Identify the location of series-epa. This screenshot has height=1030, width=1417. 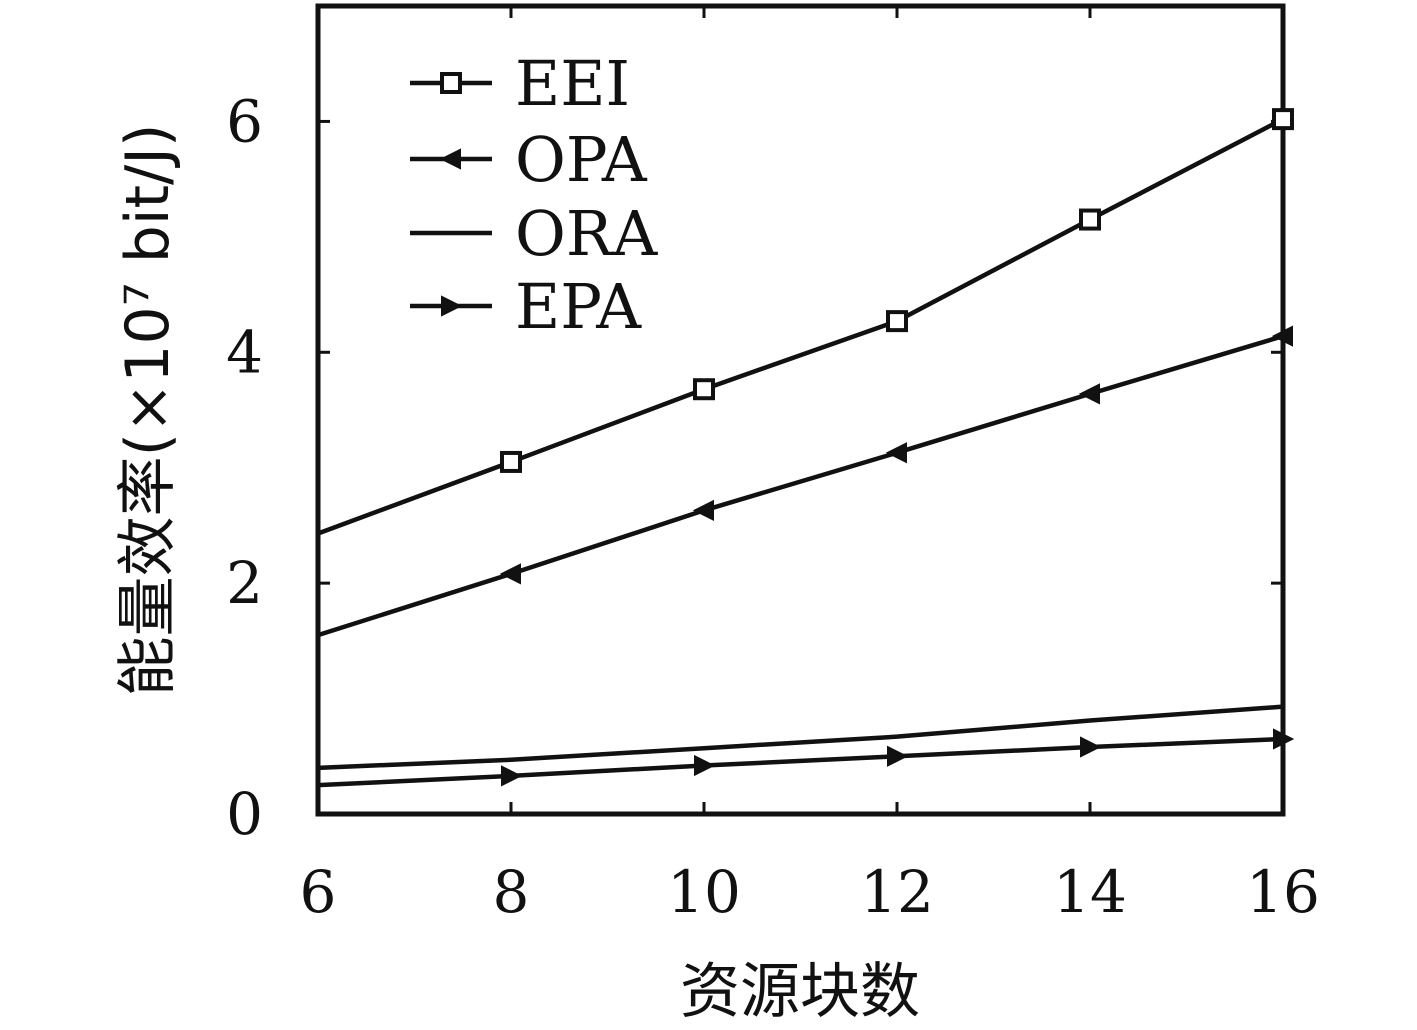
(806, 758).